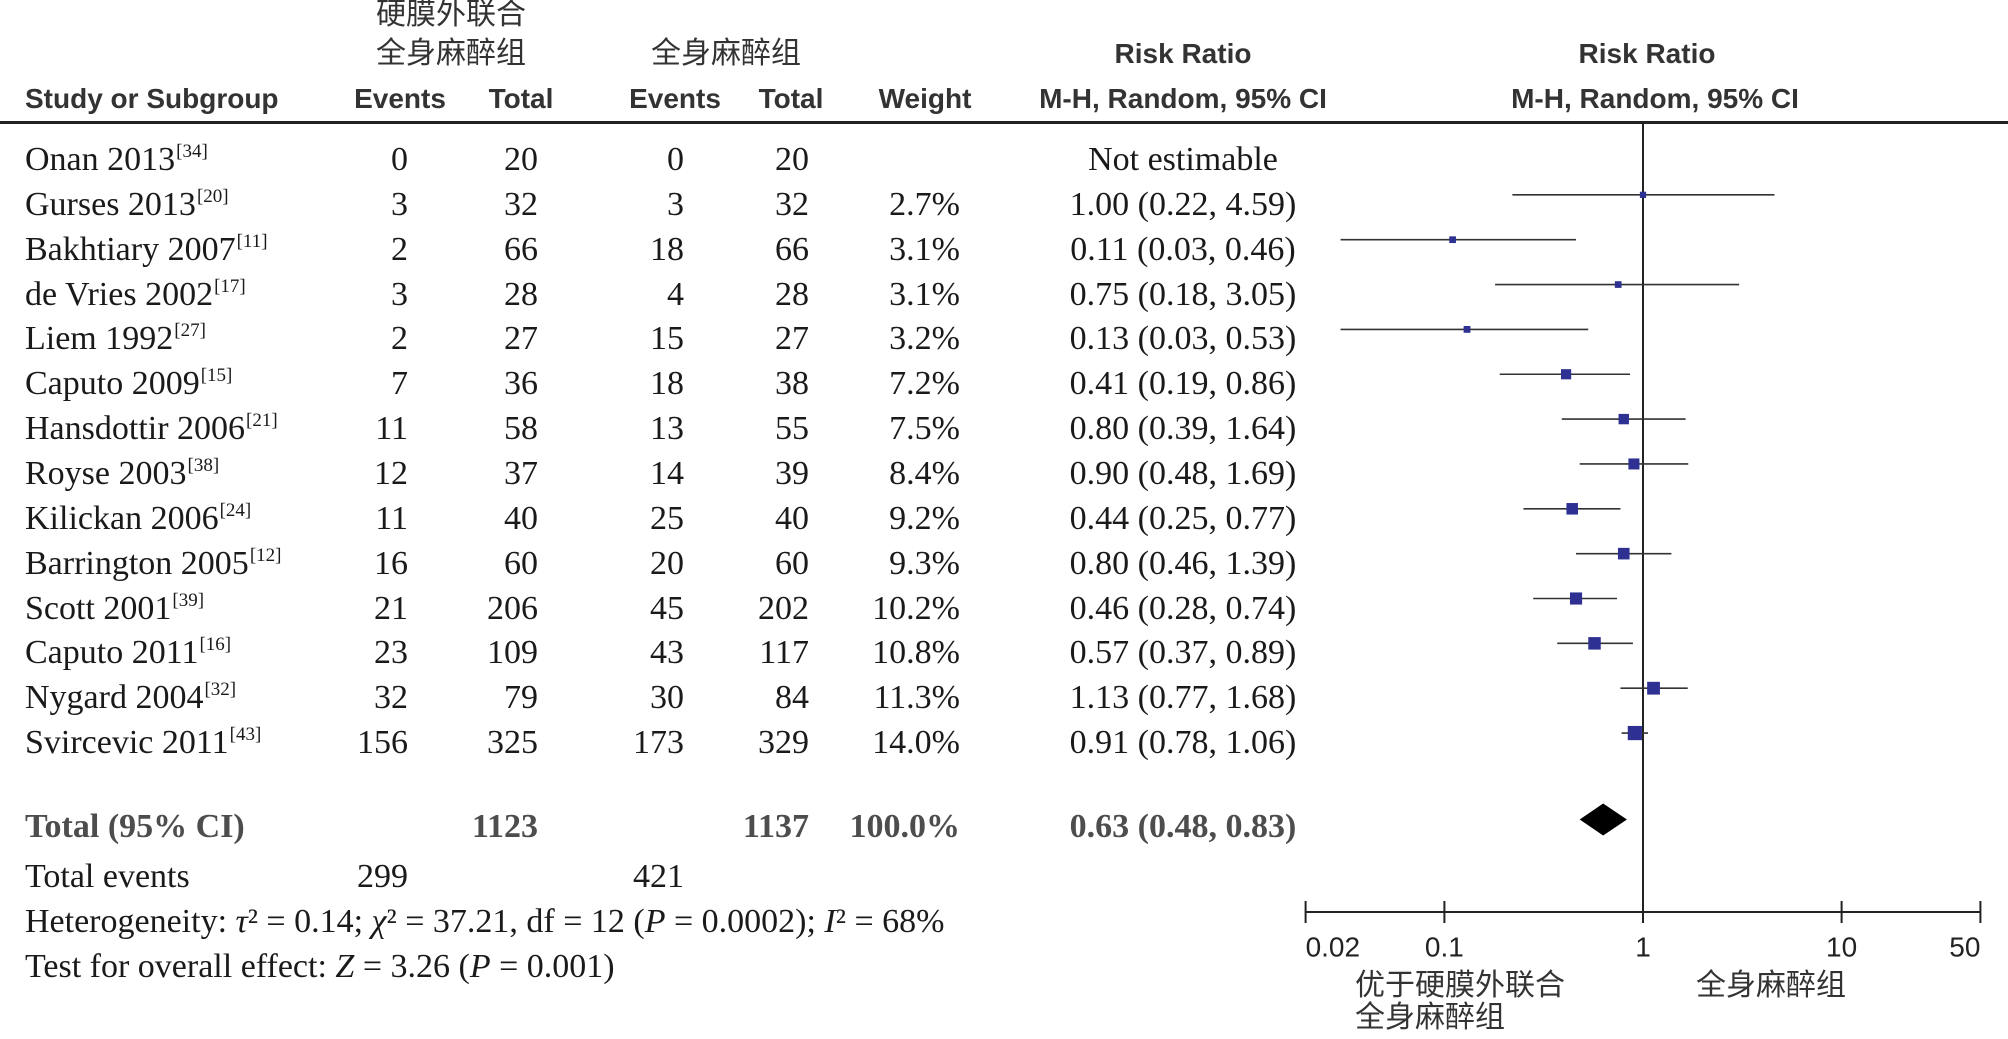 The width and height of the screenshot is (2008, 1039). What do you see at coordinates (262, 421) in the screenshot?
I see `study-reference: [21]` at bounding box center [262, 421].